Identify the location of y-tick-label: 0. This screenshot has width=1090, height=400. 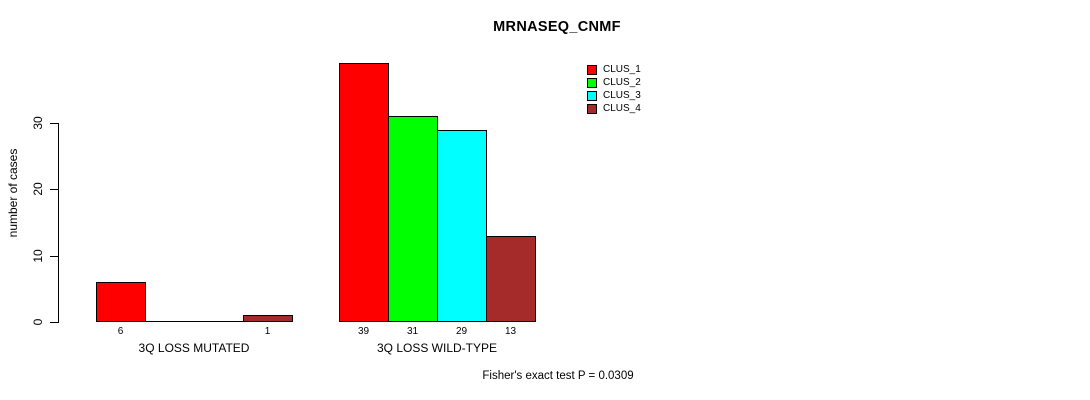
(38, 322).